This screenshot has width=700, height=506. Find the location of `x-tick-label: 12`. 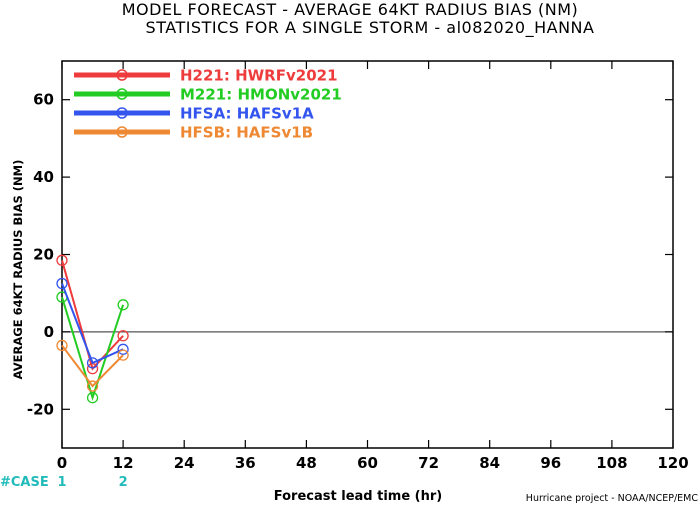

x-tick-label: 12 is located at coordinates (123, 463).